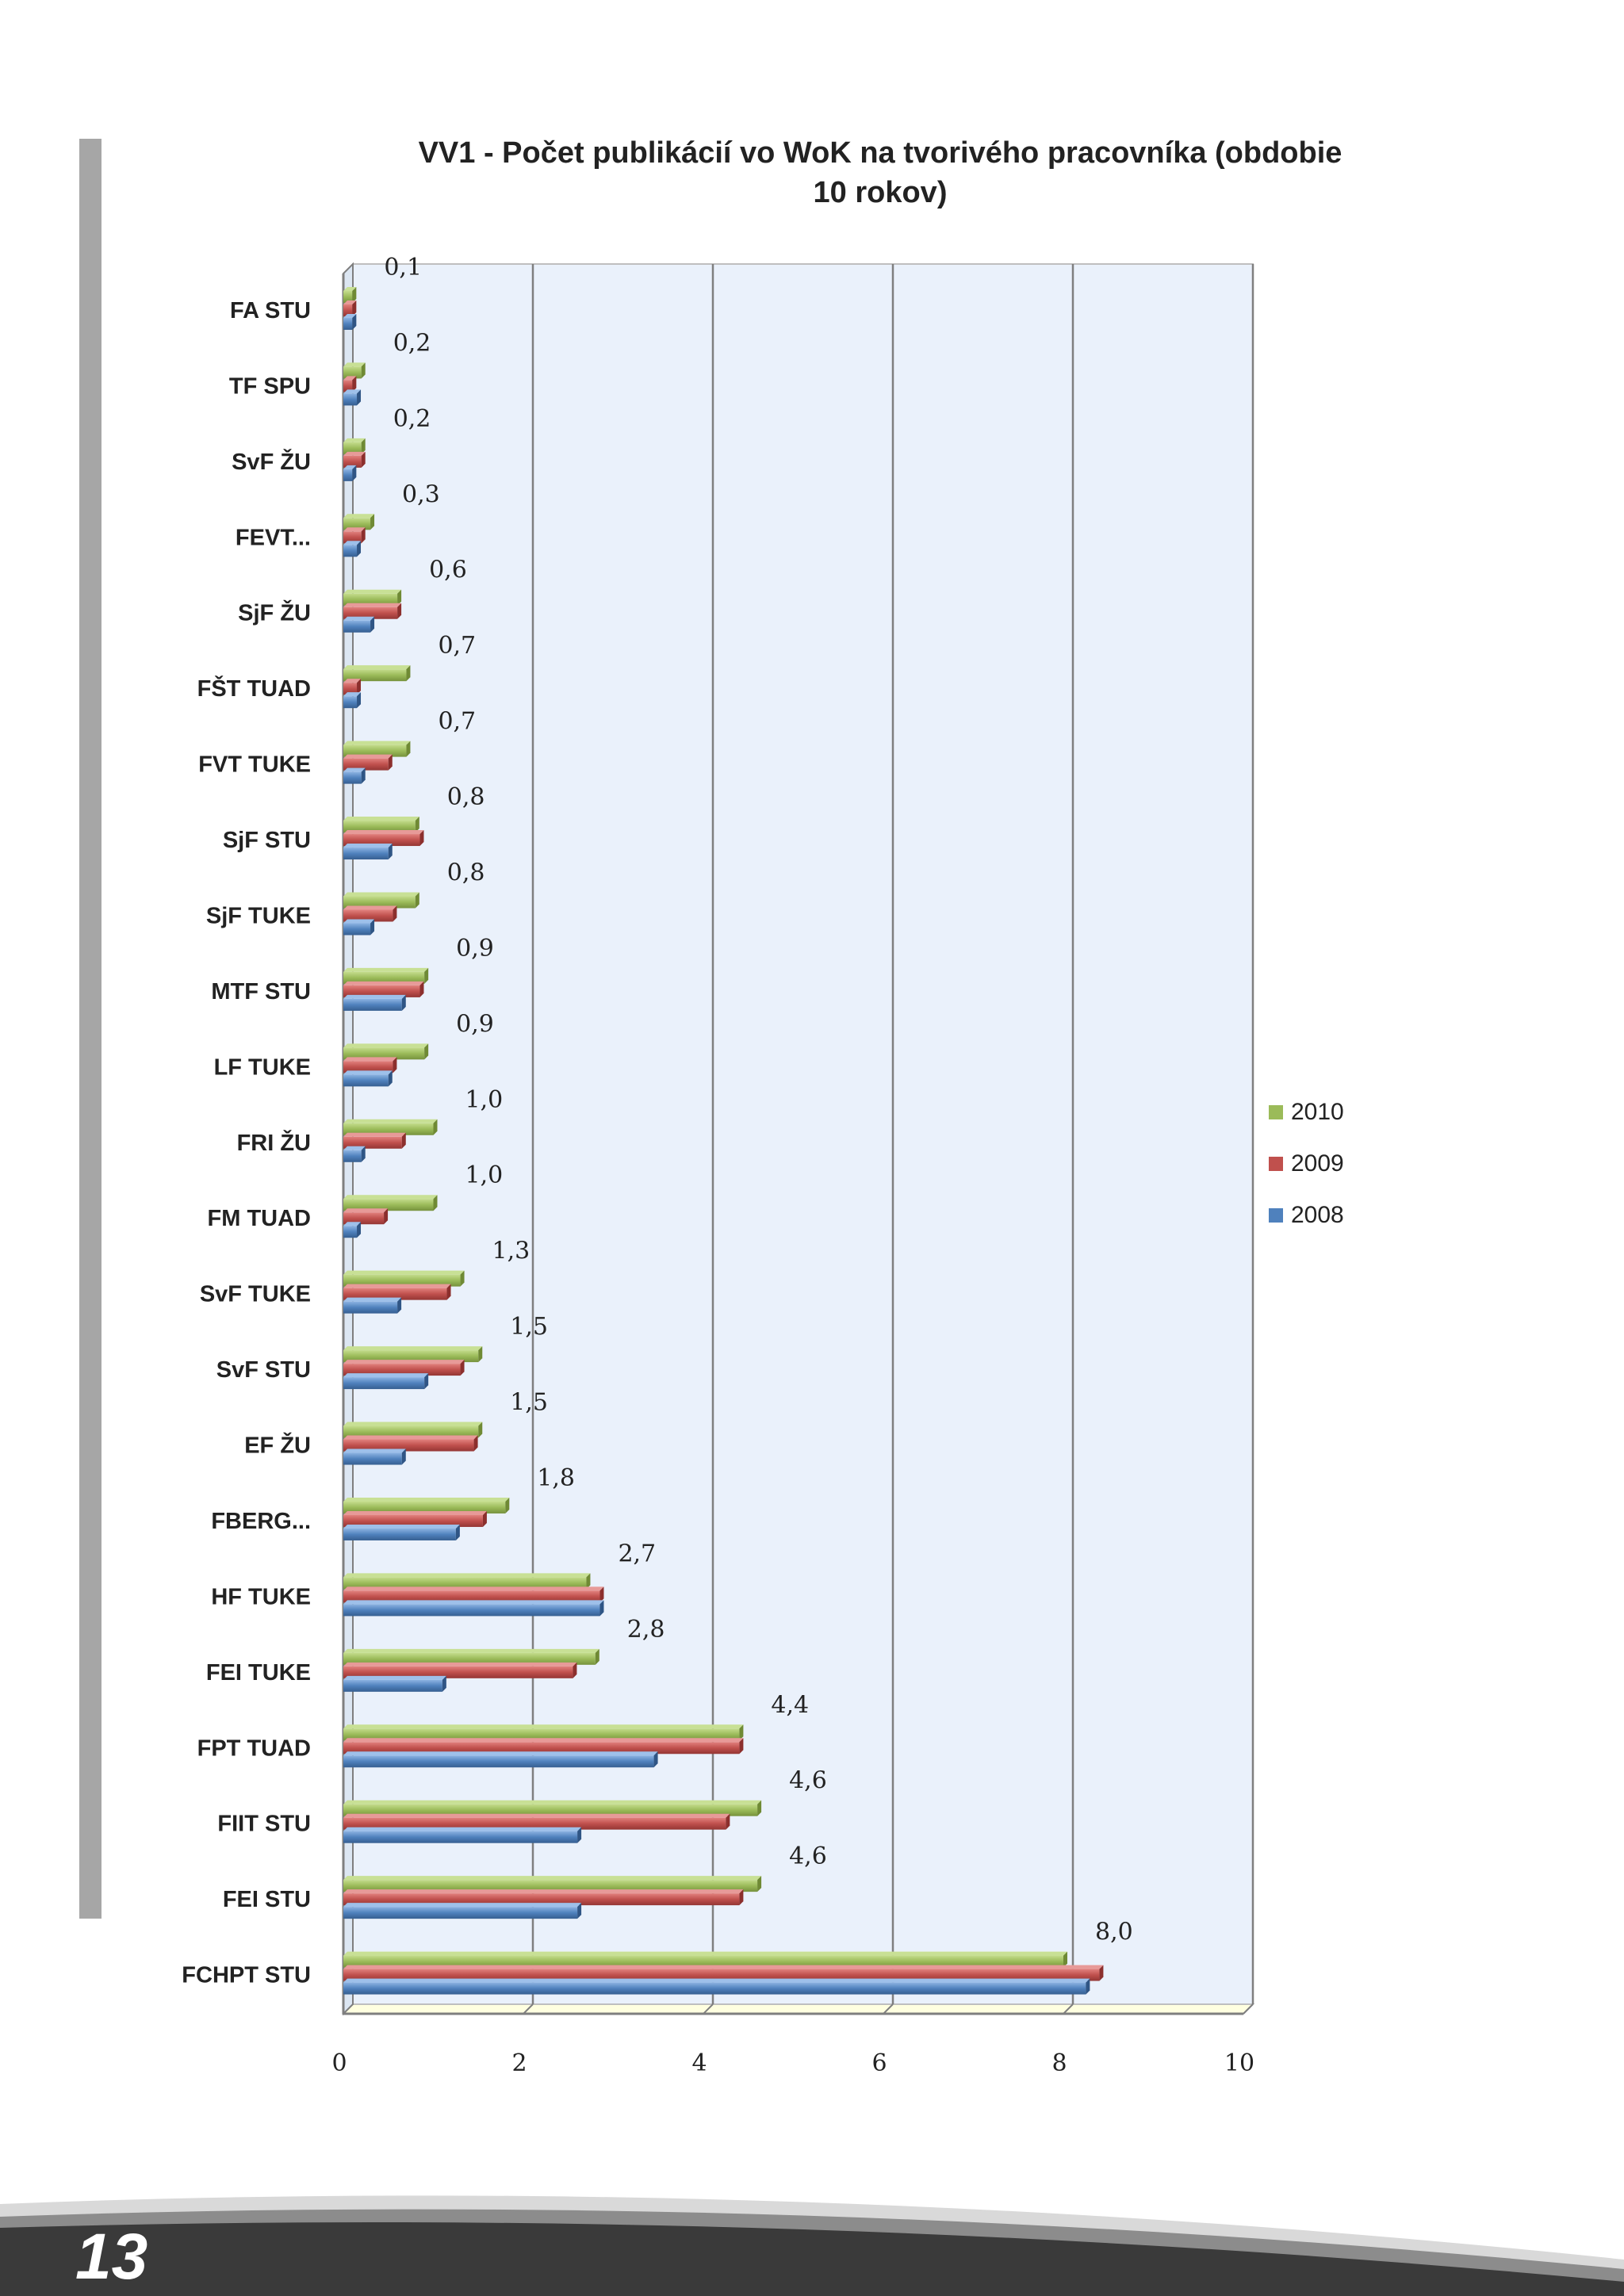 The height and width of the screenshot is (2296, 1624). Describe the element at coordinates (519, 2063) in the screenshot. I see `x-tick-label: 2` at that location.